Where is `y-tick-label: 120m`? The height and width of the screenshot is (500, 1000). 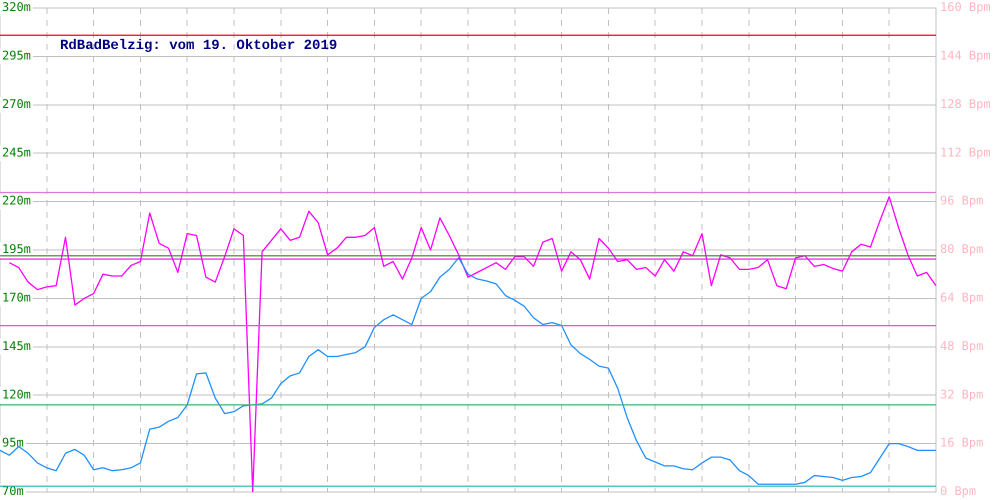 y-tick-label: 120m is located at coordinates (16, 394).